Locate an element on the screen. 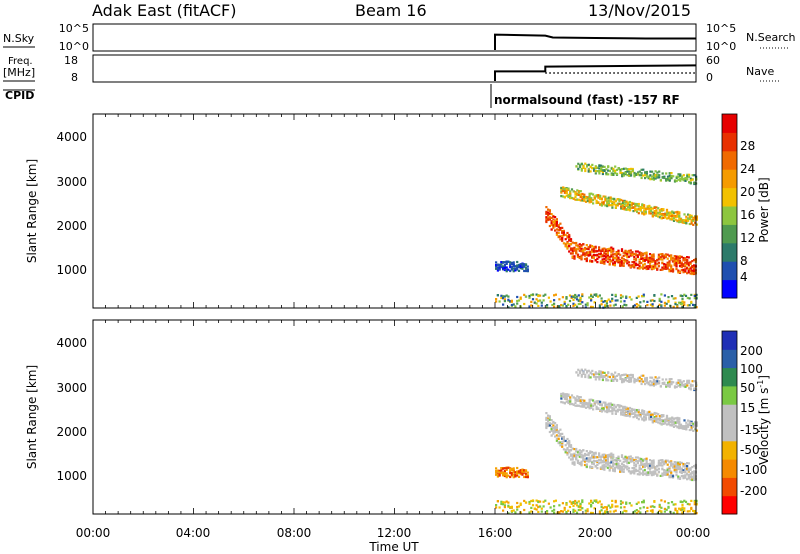 The width and height of the screenshot is (800, 554). colorbar-segment is located at coordinates (729, 271).